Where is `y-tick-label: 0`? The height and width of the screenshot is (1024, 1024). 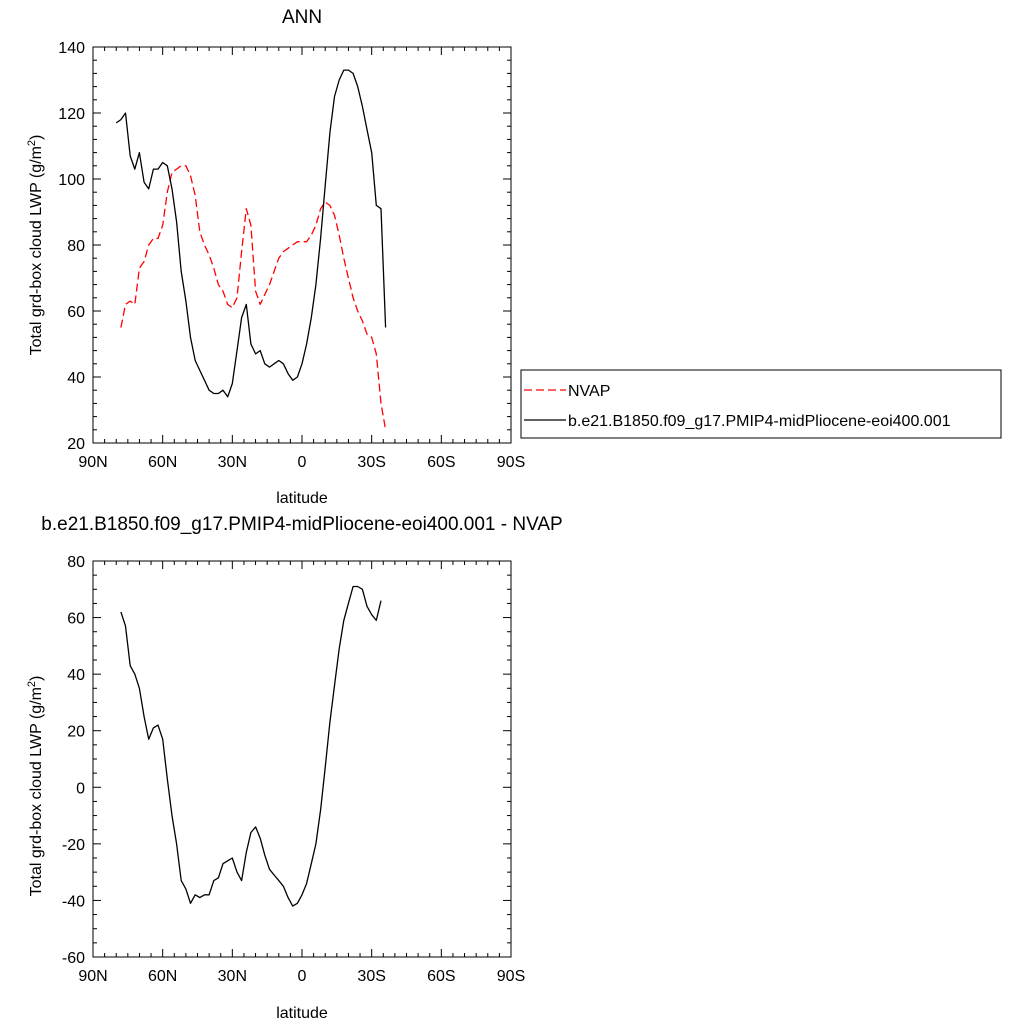
y-tick-label: 0 is located at coordinates (80, 788).